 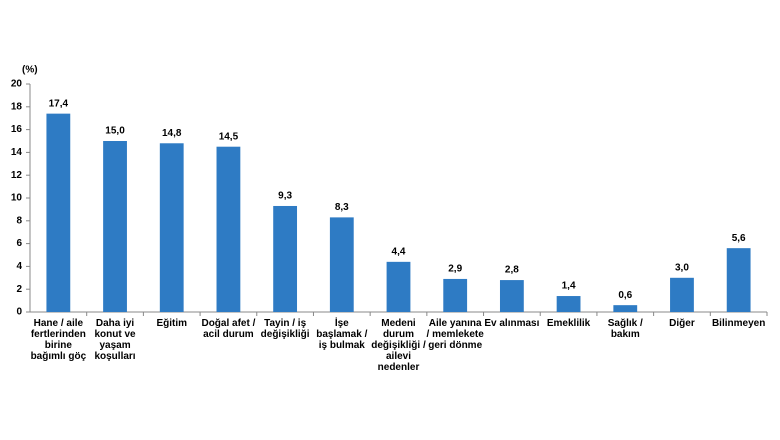 What do you see at coordinates (17, 198) in the screenshot?
I see `y-tick-label: 10` at bounding box center [17, 198].